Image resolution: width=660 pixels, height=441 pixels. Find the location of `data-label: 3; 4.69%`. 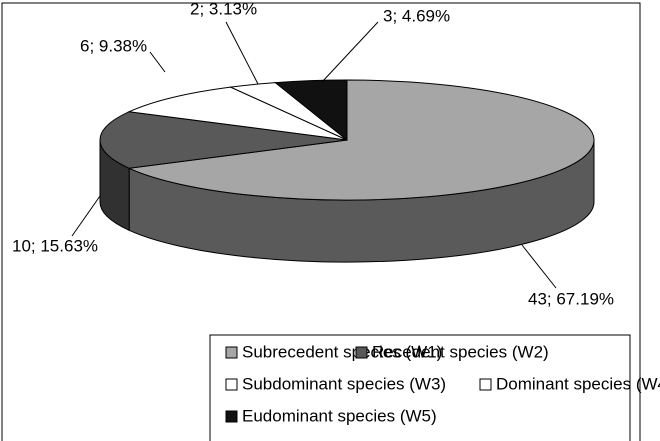

data-label: 3; 4.69% is located at coordinates (416, 15).